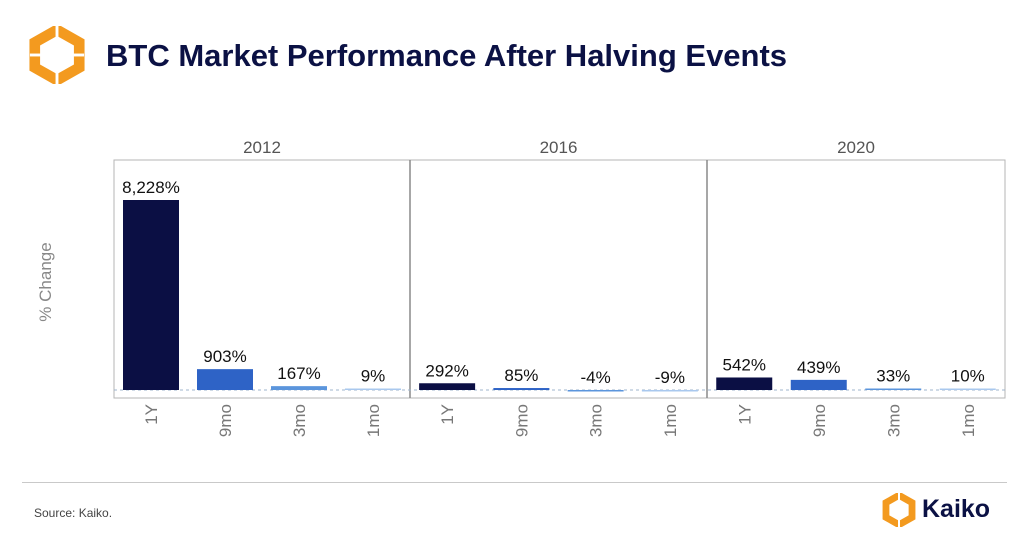 The width and height of the screenshot is (1024, 537). What do you see at coordinates (818, 367) in the screenshot?
I see `data-label-2020-9mo: 439%` at bounding box center [818, 367].